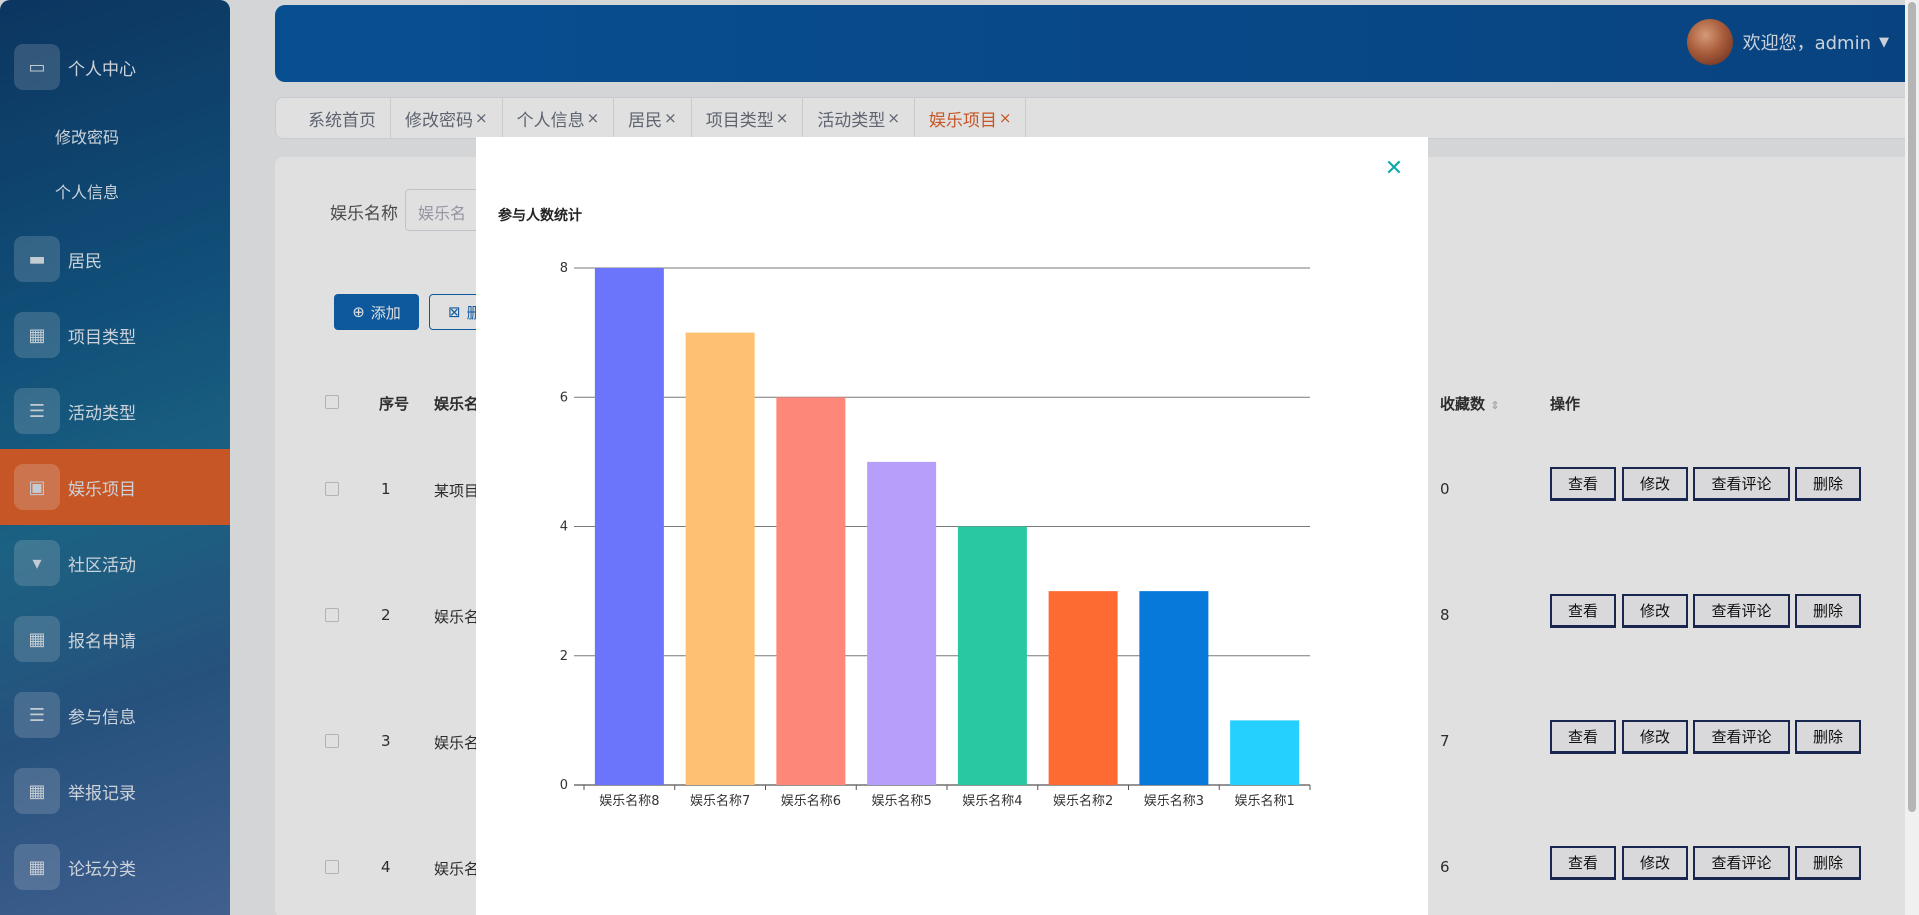 The height and width of the screenshot is (915, 1919). What do you see at coordinates (364, 214) in the screenshot?
I see `search-label: 娱乐名称` at bounding box center [364, 214].